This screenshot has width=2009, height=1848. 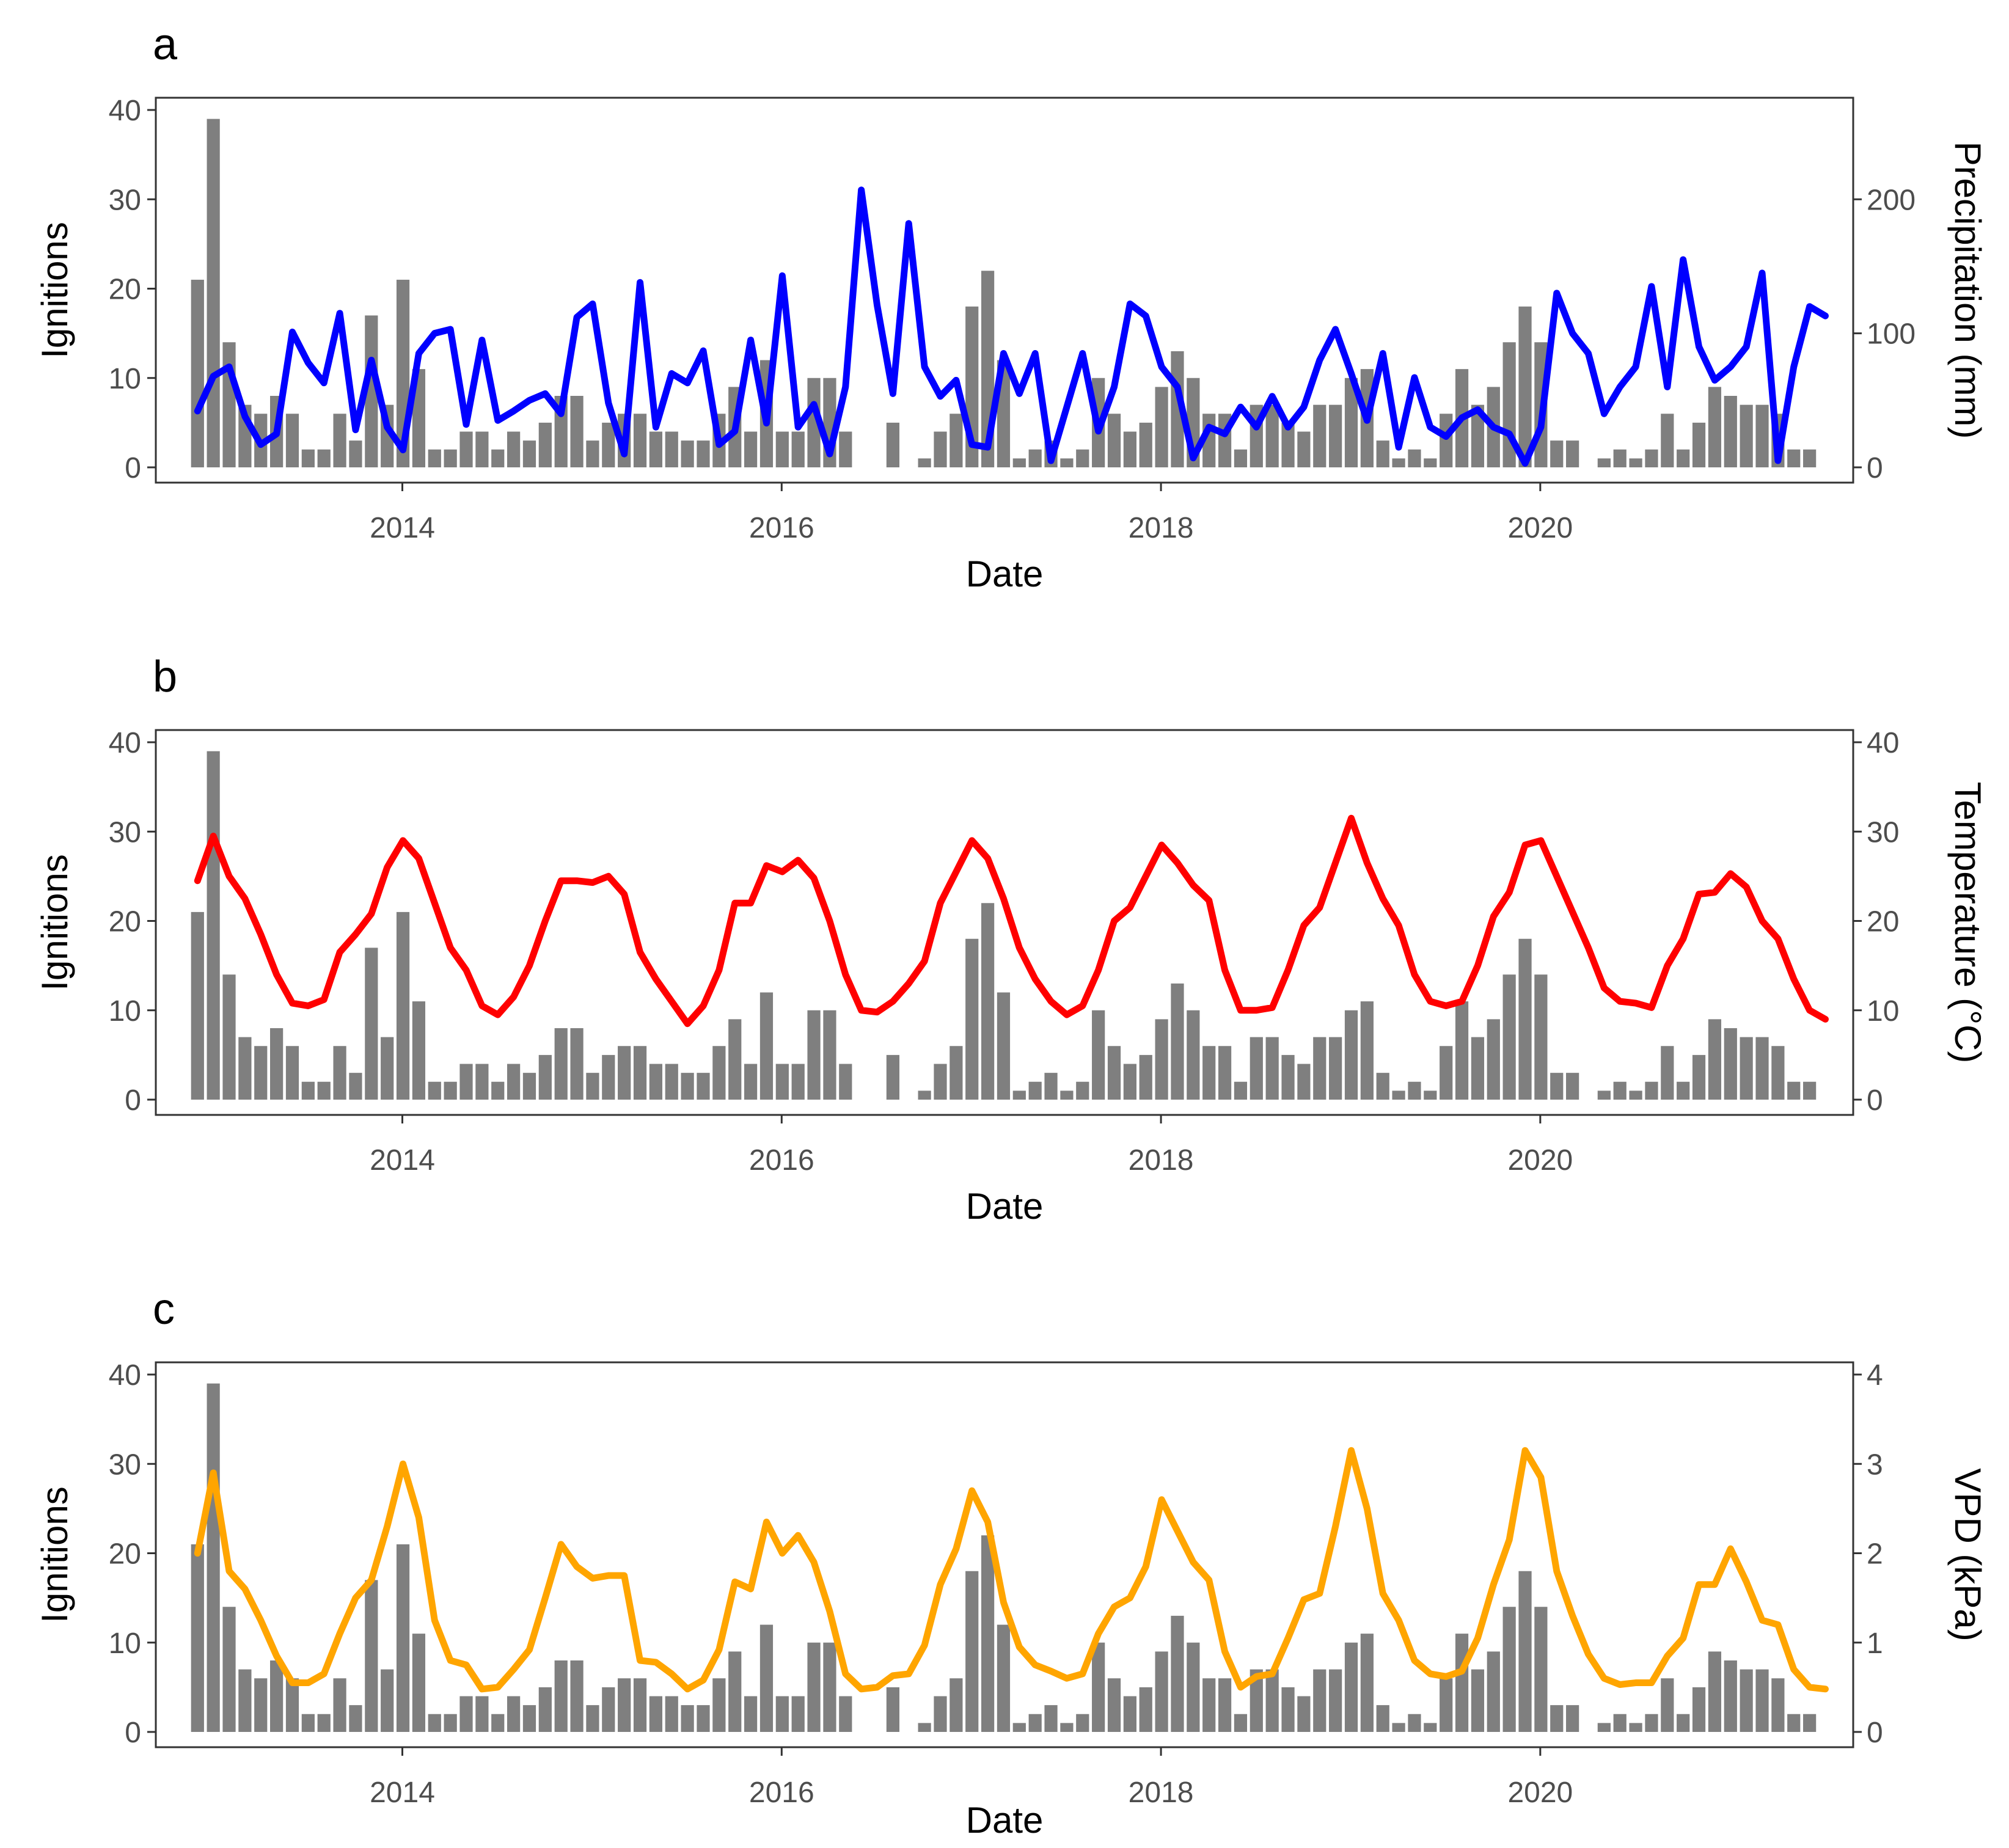 I want to click on panel-letter-b: b, so click(x=165, y=676).